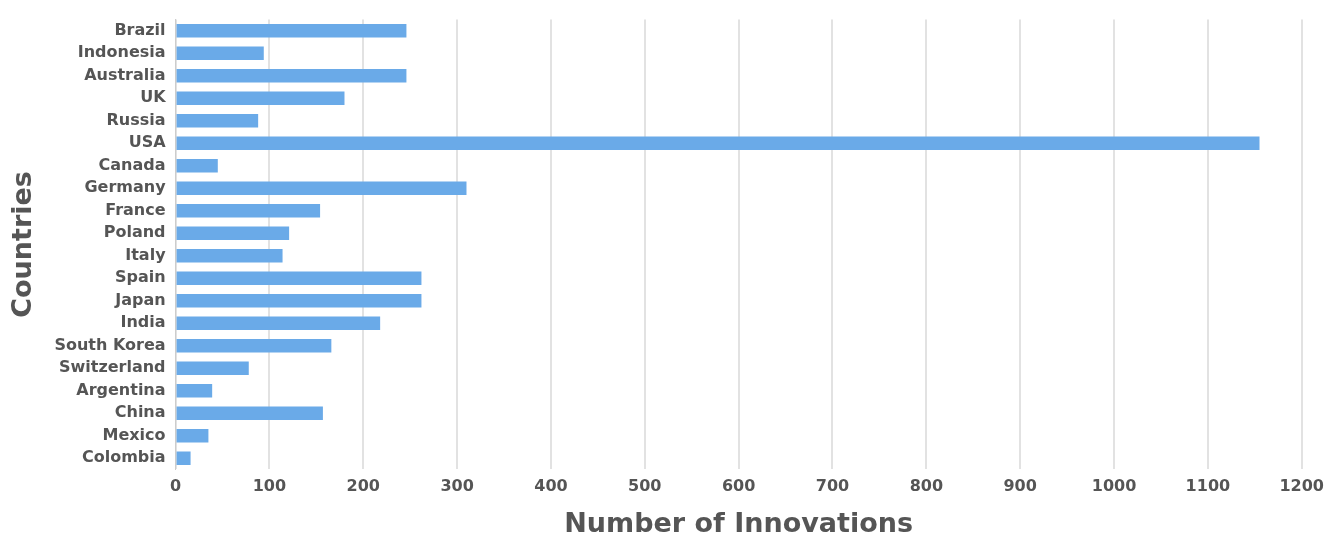 The image size is (1332, 545). I want to click on y-tick-label: Russia, so click(136, 119).